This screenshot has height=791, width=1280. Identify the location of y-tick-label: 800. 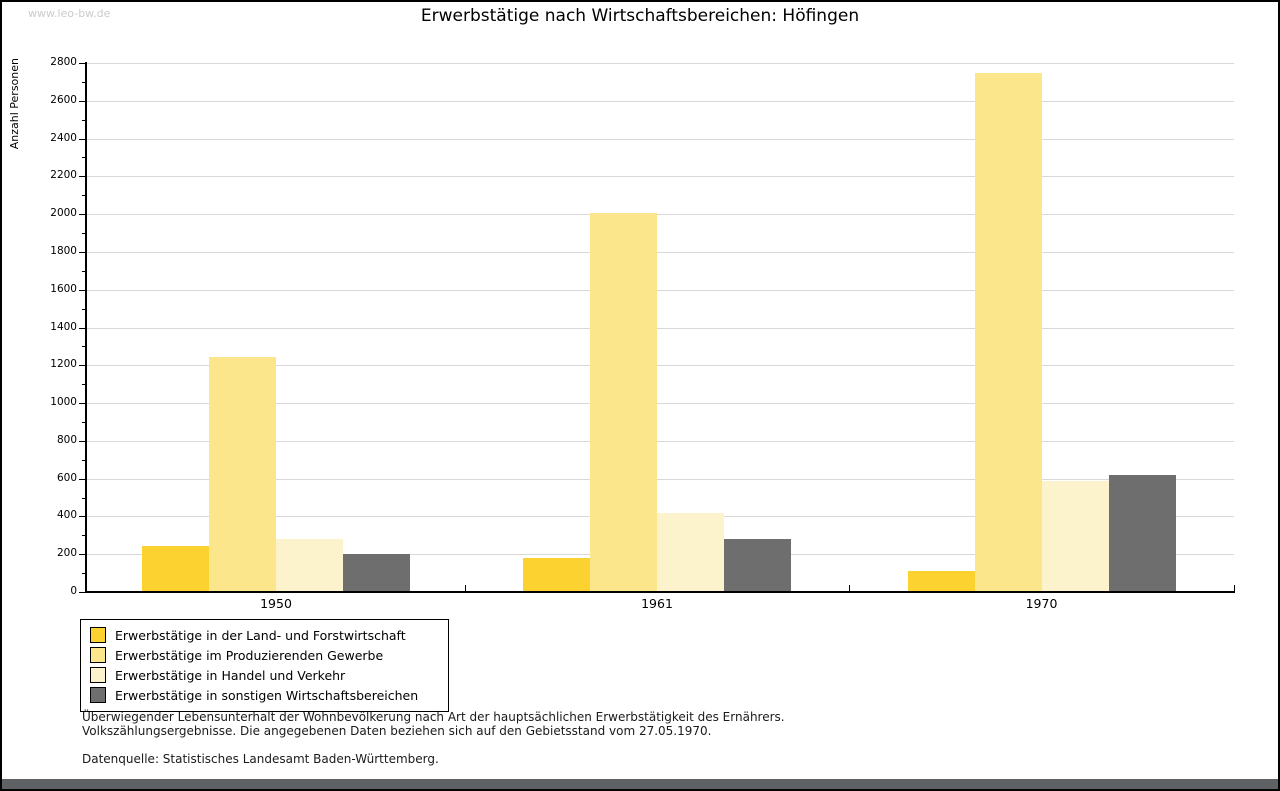
(66, 439).